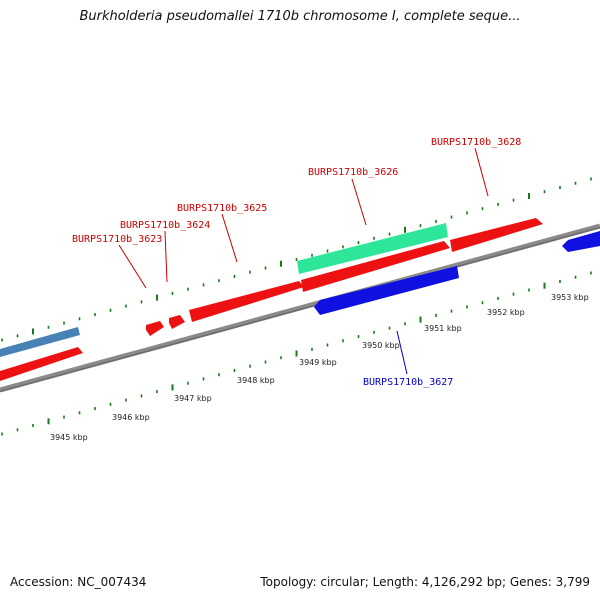  I want to click on scale-label-7: 3952 kbp, so click(506, 312).